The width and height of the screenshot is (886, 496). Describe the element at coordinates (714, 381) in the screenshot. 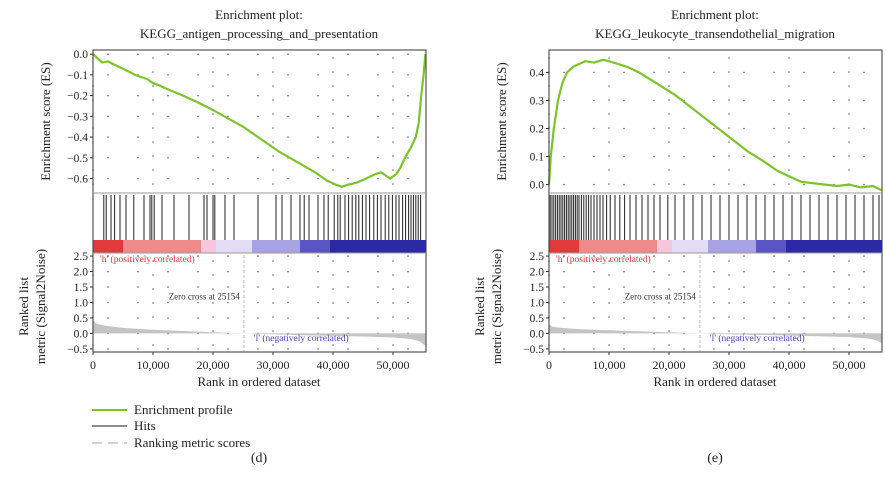

I see `x-axis-label: Rank in ordered dataset` at that location.